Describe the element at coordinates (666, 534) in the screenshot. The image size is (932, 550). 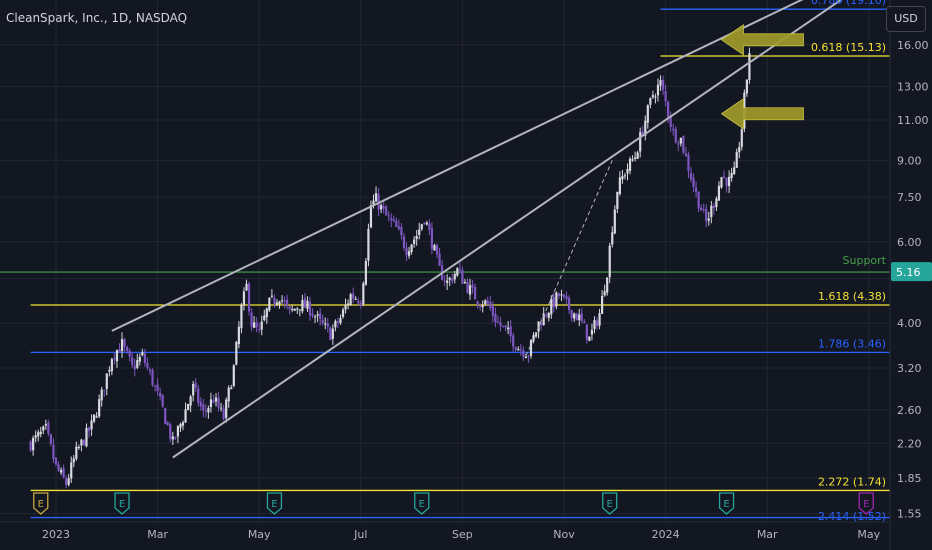
I see `time-axis-label: 2024` at that location.